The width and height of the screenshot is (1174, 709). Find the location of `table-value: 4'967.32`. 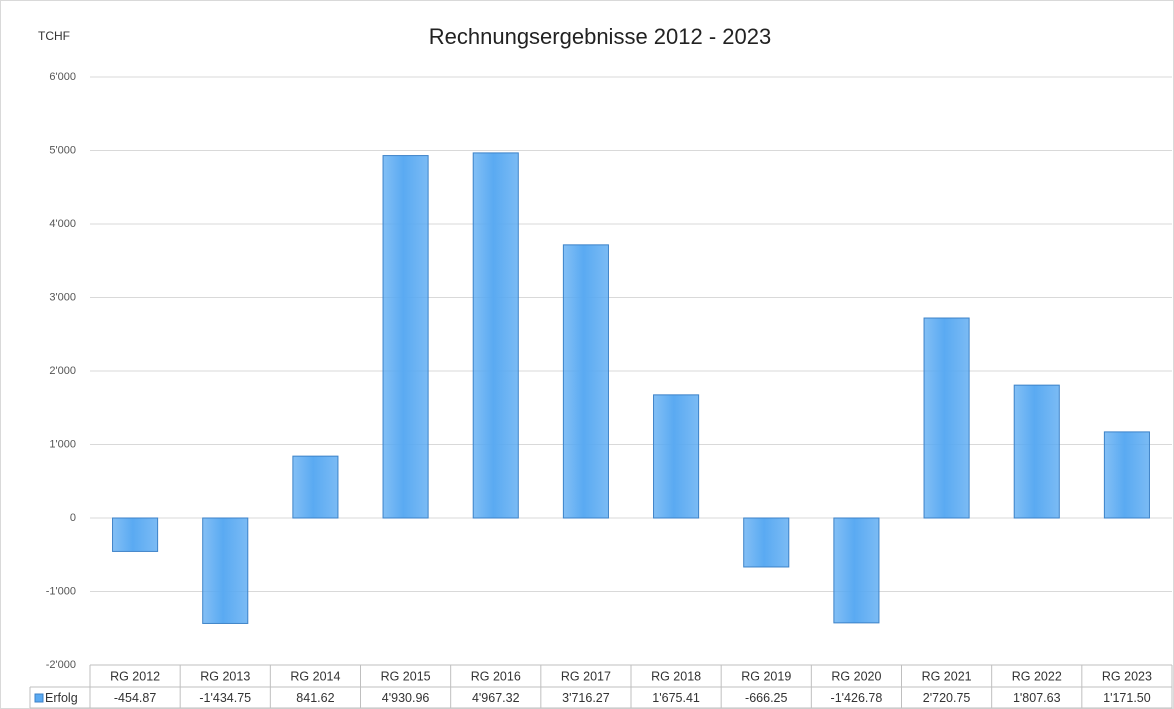

table-value: 4'967.32 is located at coordinates (496, 698).